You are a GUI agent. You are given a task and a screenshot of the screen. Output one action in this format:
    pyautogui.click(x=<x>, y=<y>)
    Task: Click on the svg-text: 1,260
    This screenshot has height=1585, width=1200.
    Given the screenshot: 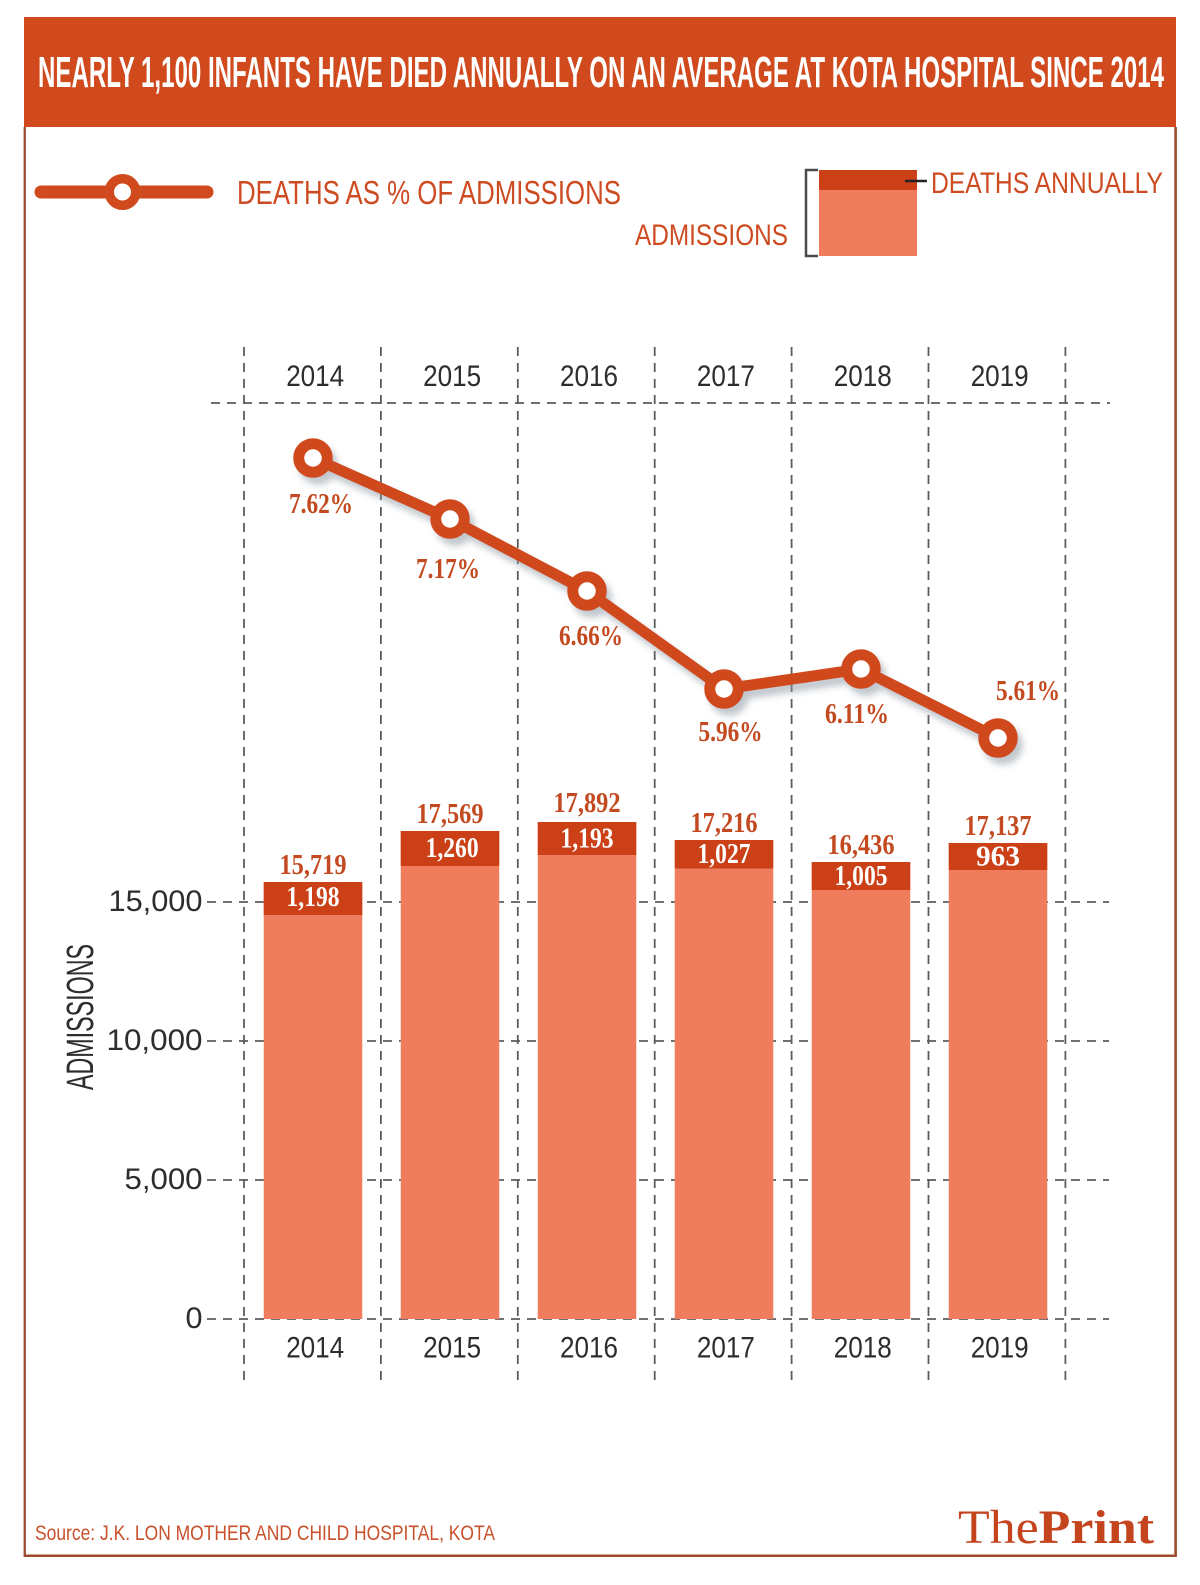 What is the action you would take?
    pyautogui.click(x=452, y=848)
    